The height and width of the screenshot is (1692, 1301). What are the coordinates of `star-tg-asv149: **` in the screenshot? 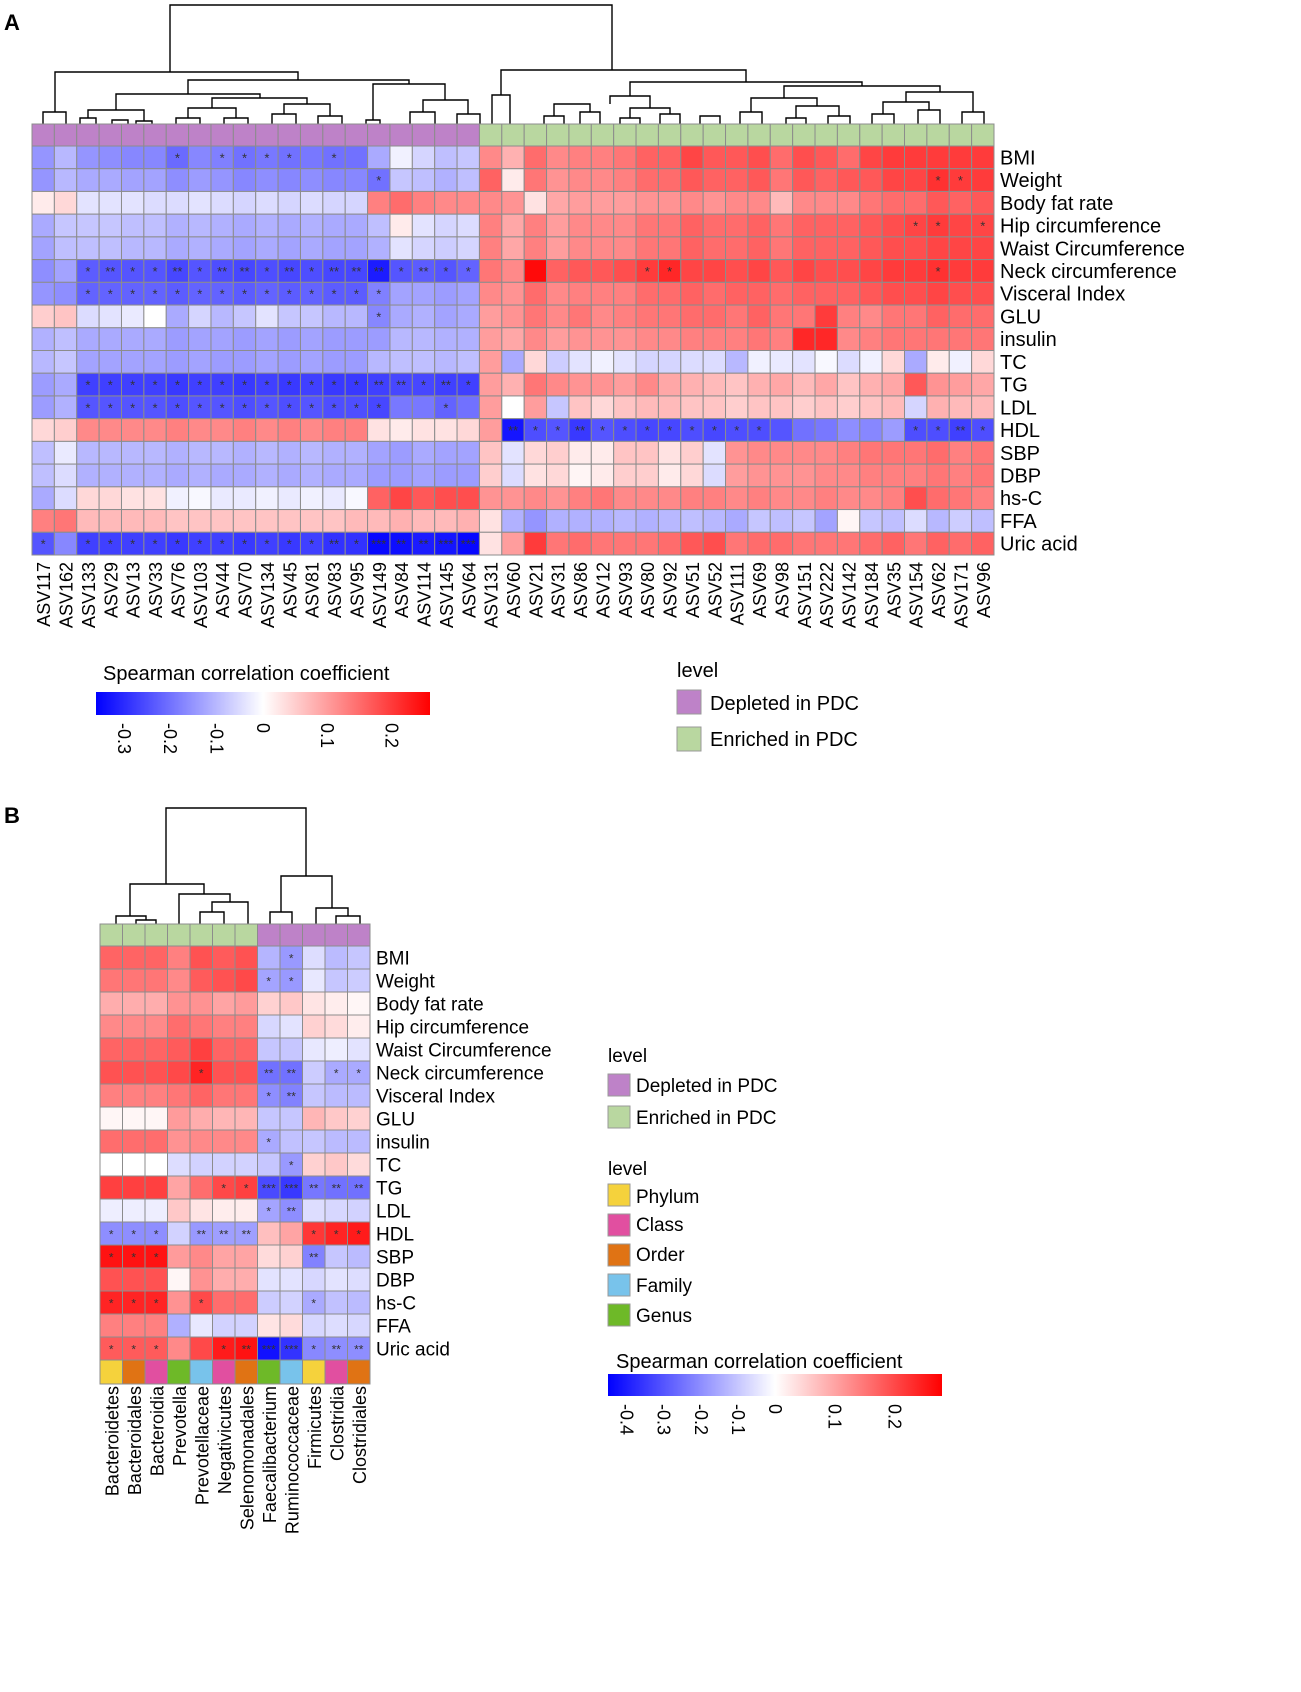 It's located at (379, 385).